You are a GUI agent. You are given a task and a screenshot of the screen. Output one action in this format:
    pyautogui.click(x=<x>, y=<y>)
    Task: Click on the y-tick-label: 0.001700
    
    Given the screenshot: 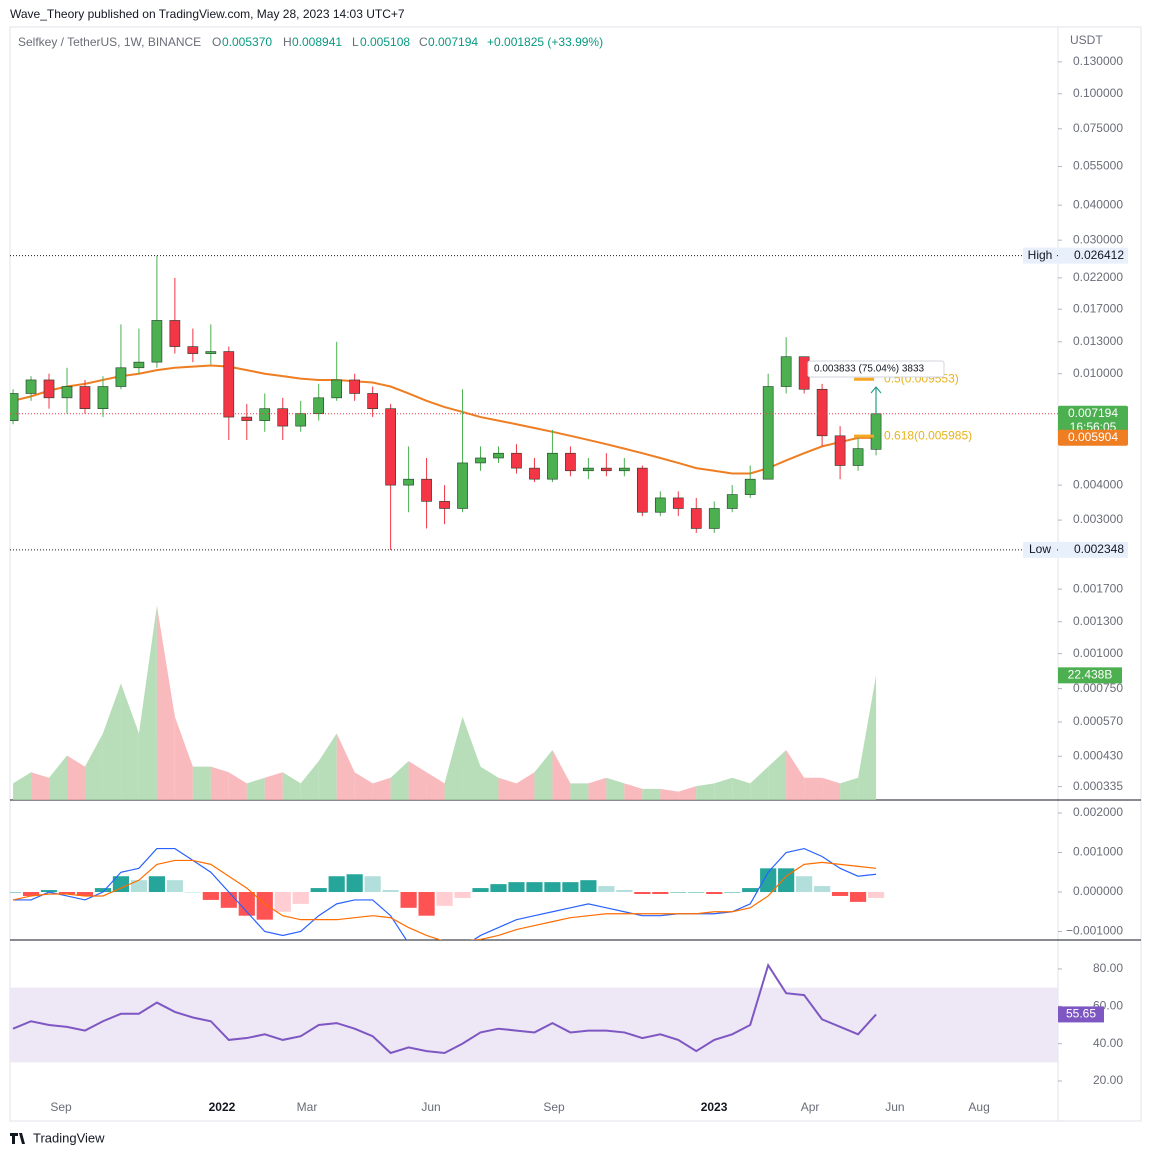 What is the action you would take?
    pyautogui.click(x=1098, y=588)
    